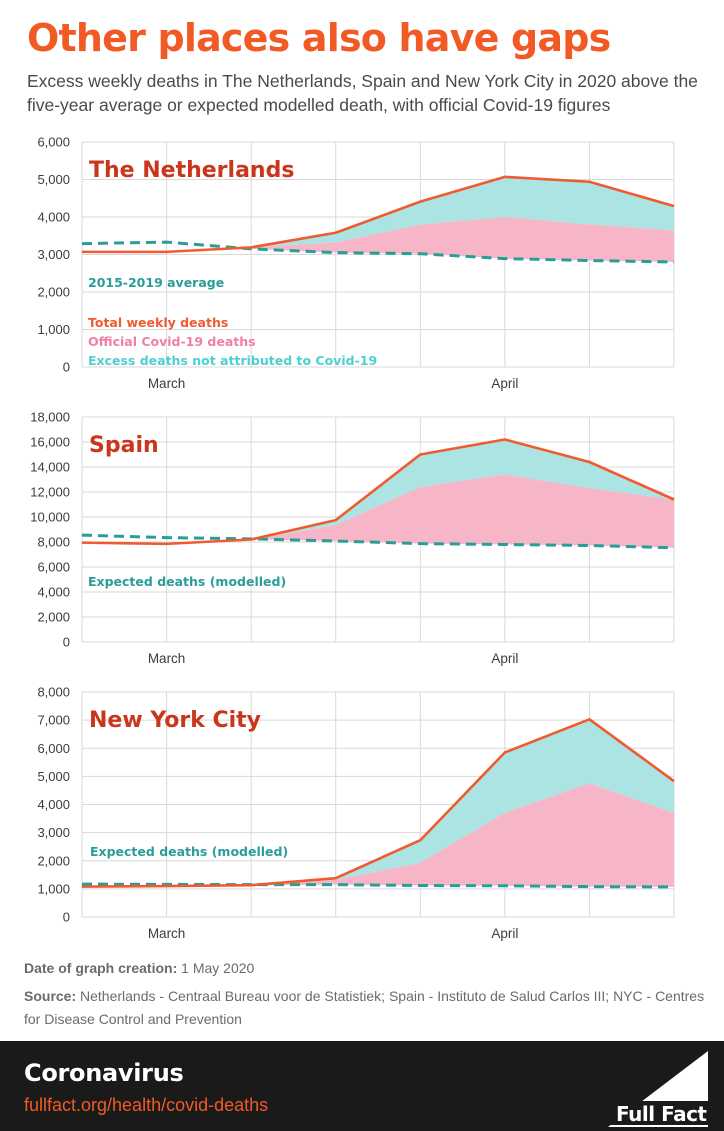 The width and height of the screenshot is (724, 1131). I want to click on legend-label: 2015-2019 average, so click(156, 282).